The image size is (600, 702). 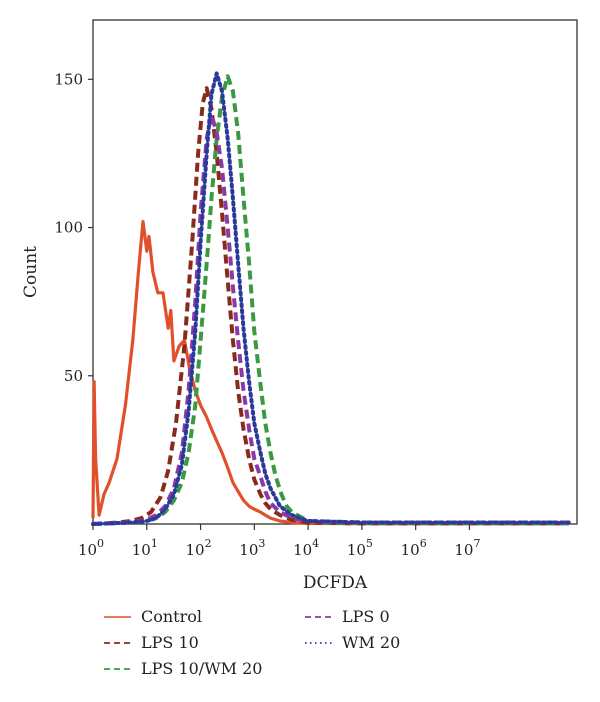 I want to click on legend-label-3: LPS 0, so click(x=366, y=616).